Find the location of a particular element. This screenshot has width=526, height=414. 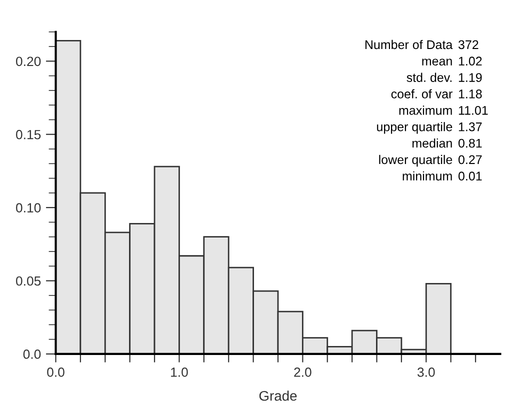

y-tick-label: 0.0 is located at coordinates (32, 354).